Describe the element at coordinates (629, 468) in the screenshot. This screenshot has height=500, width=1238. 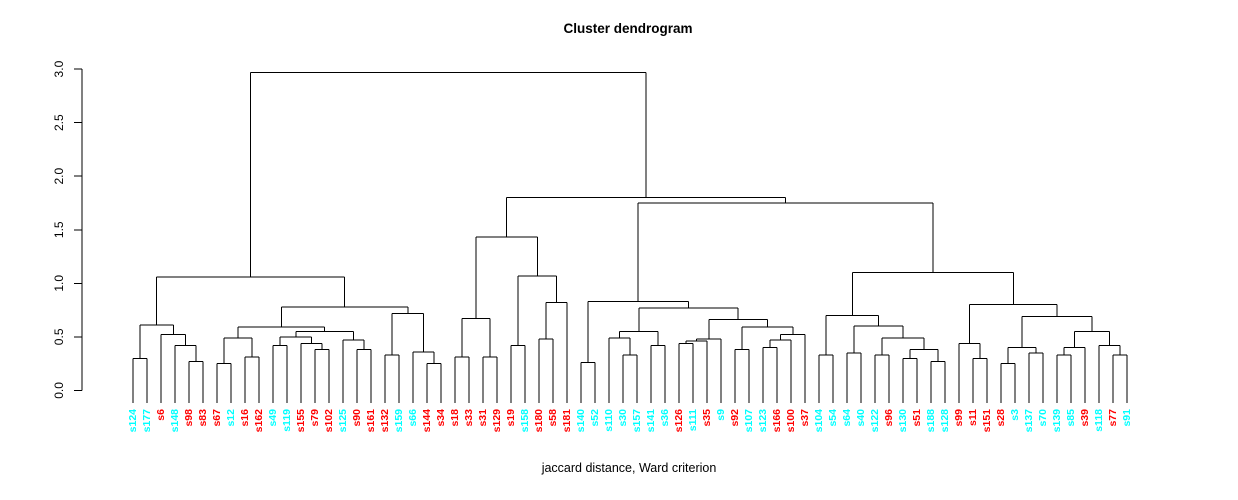
I see `x-axis-label: jaccard distance, Ward criterion` at that location.